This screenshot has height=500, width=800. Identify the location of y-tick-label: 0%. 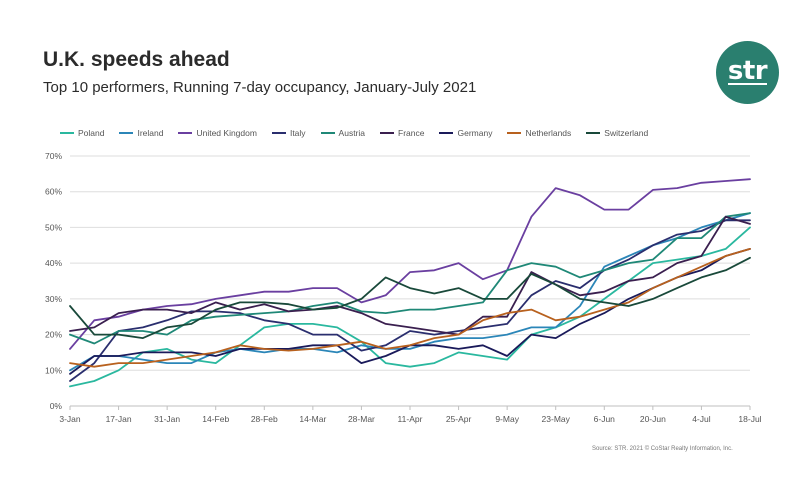
(56, 406).